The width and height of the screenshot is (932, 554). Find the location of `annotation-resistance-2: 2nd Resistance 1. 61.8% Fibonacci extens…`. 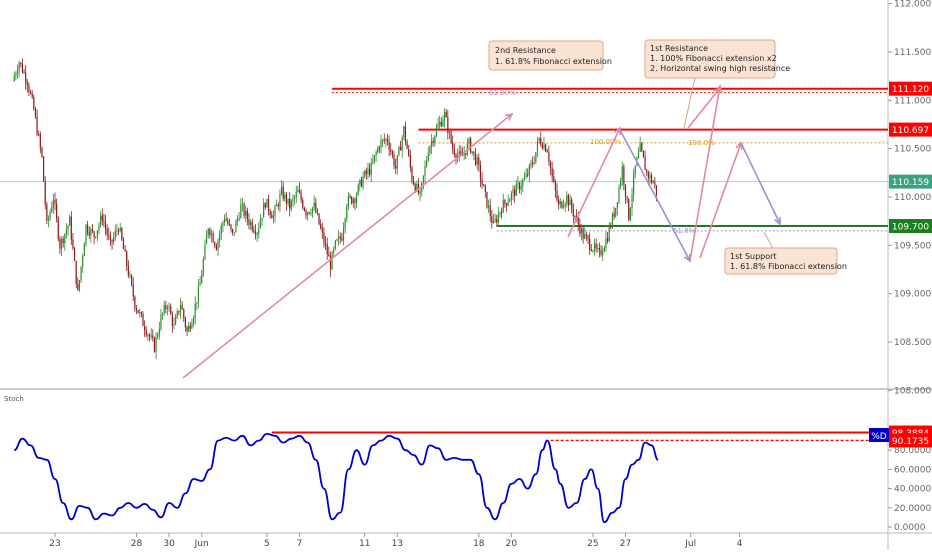

annotation-resistance-2: 2nd Resistance 1. 61.8% Fibonacci extens… is located at coordinates (550, 55).